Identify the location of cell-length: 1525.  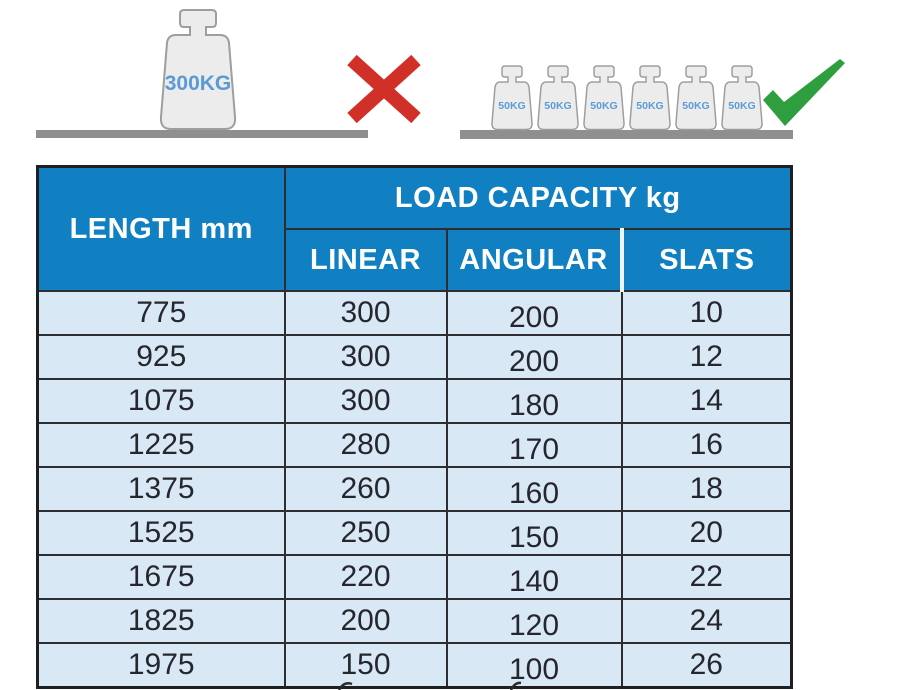
(161, 533).